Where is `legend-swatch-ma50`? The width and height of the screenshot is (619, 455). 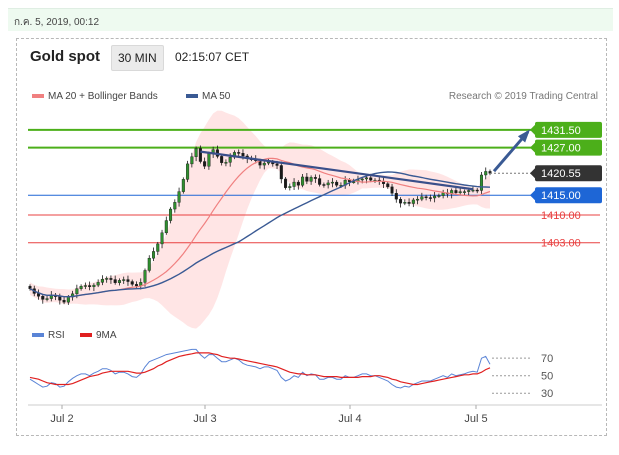 legend-swatch-ma50 is located at coordinates (192, 96).